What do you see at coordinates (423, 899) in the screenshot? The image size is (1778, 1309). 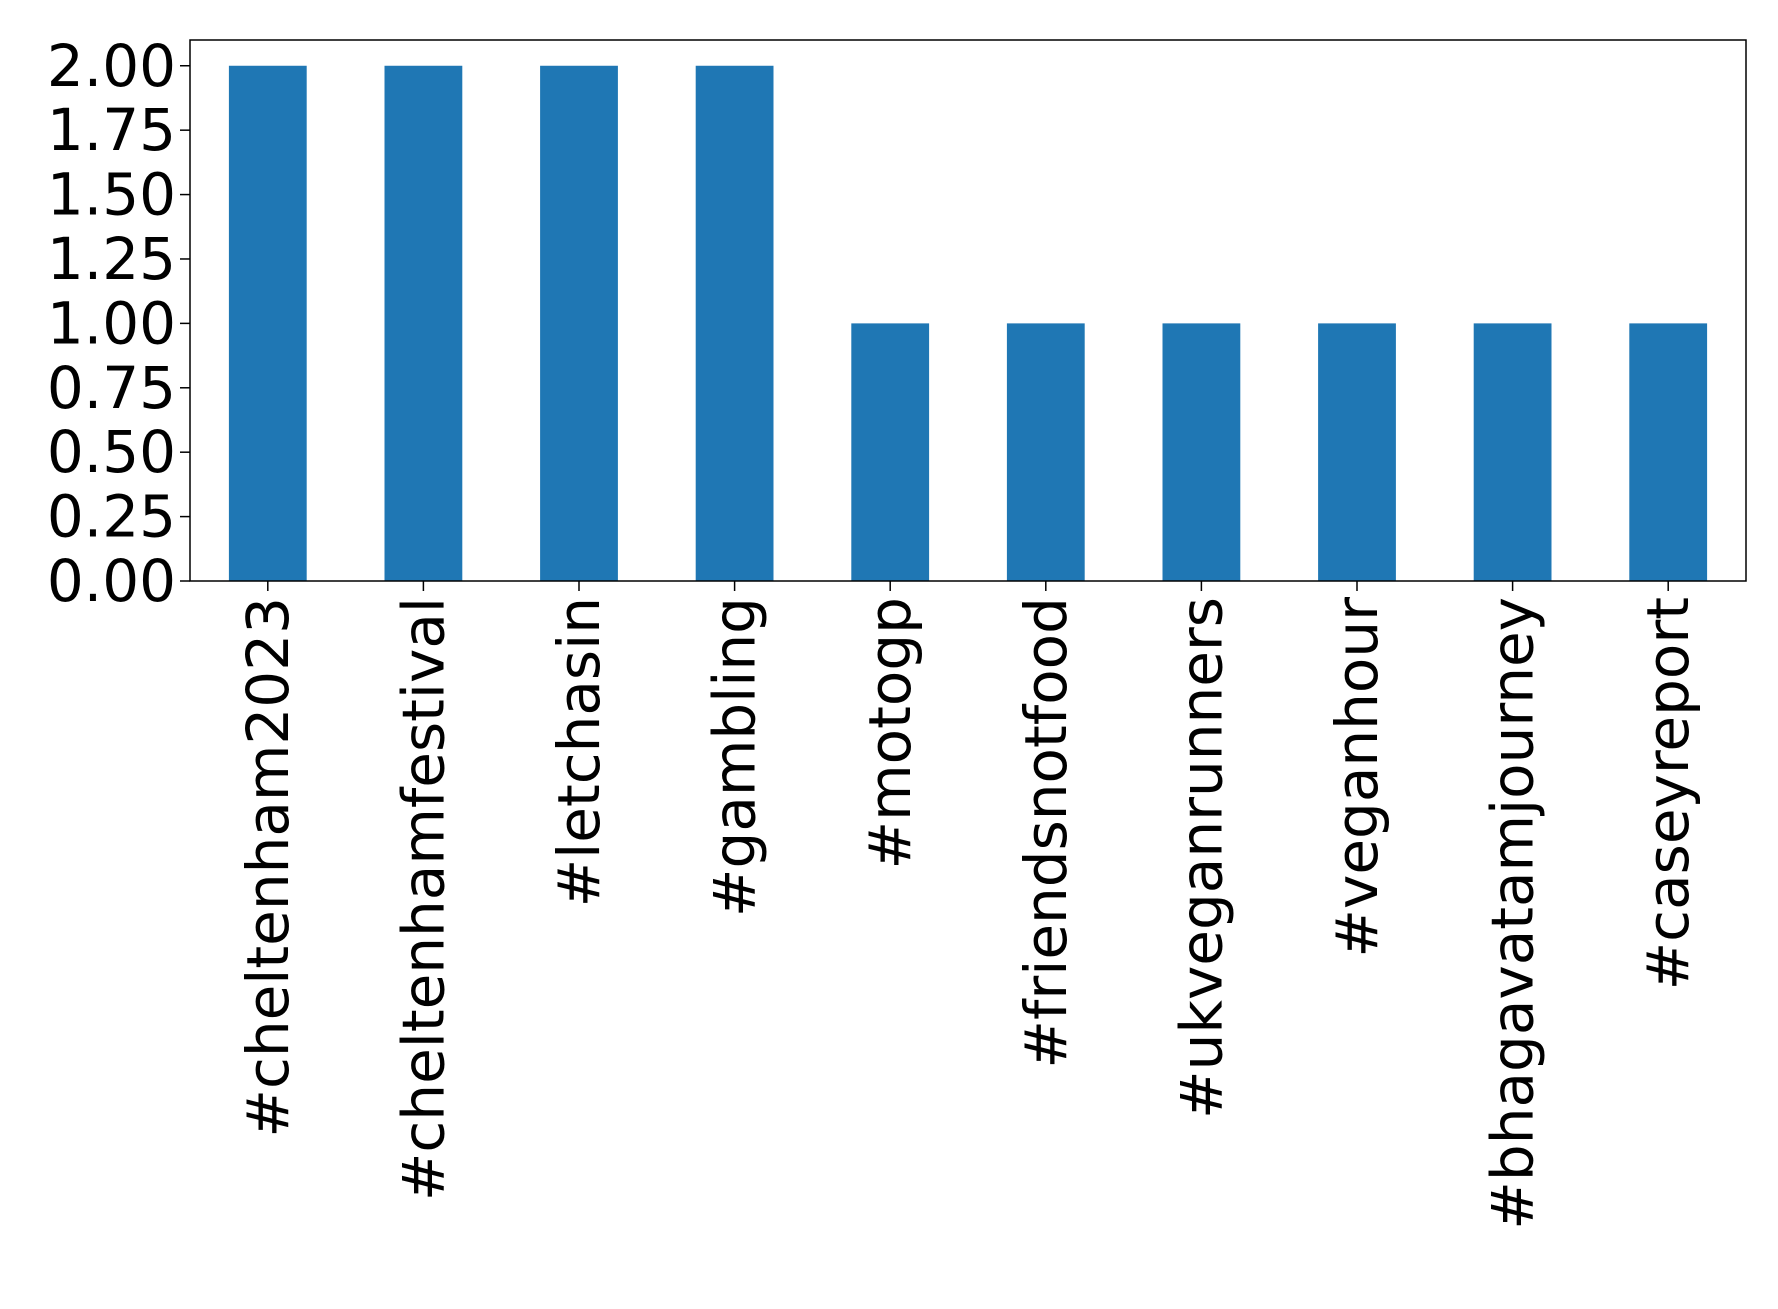 I see `x-tick-label: #cheltenhamfestival` at bounding box center [423, 899].